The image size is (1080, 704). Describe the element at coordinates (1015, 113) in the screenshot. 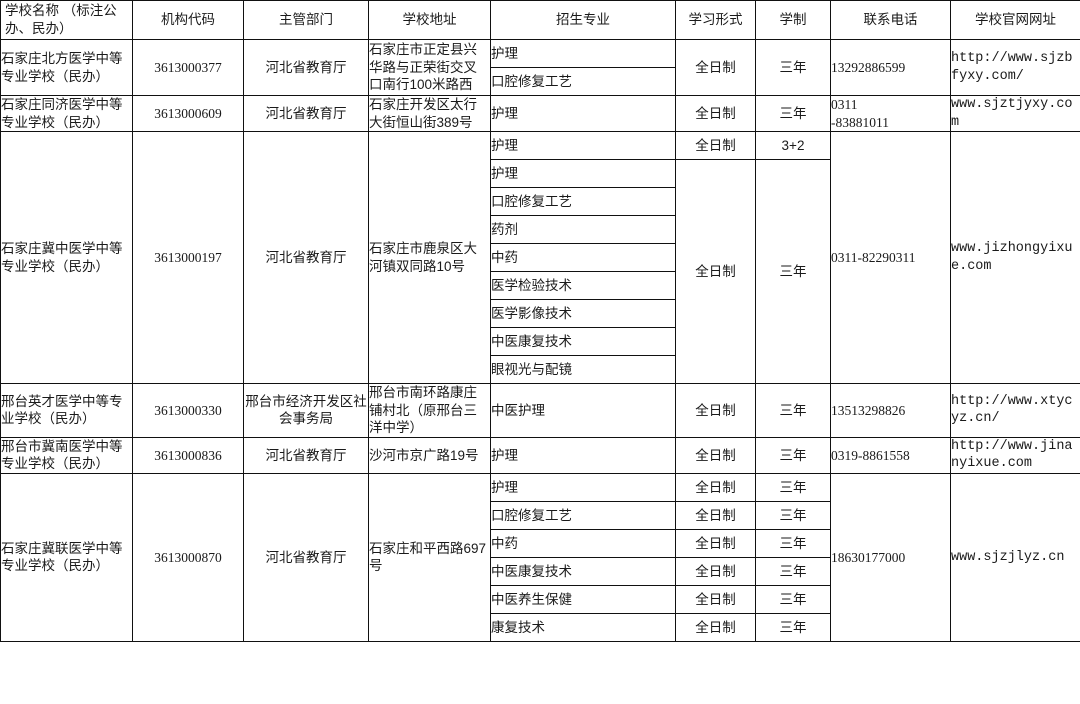

I see `school-website: www.sjztjyxy.com` at that location.